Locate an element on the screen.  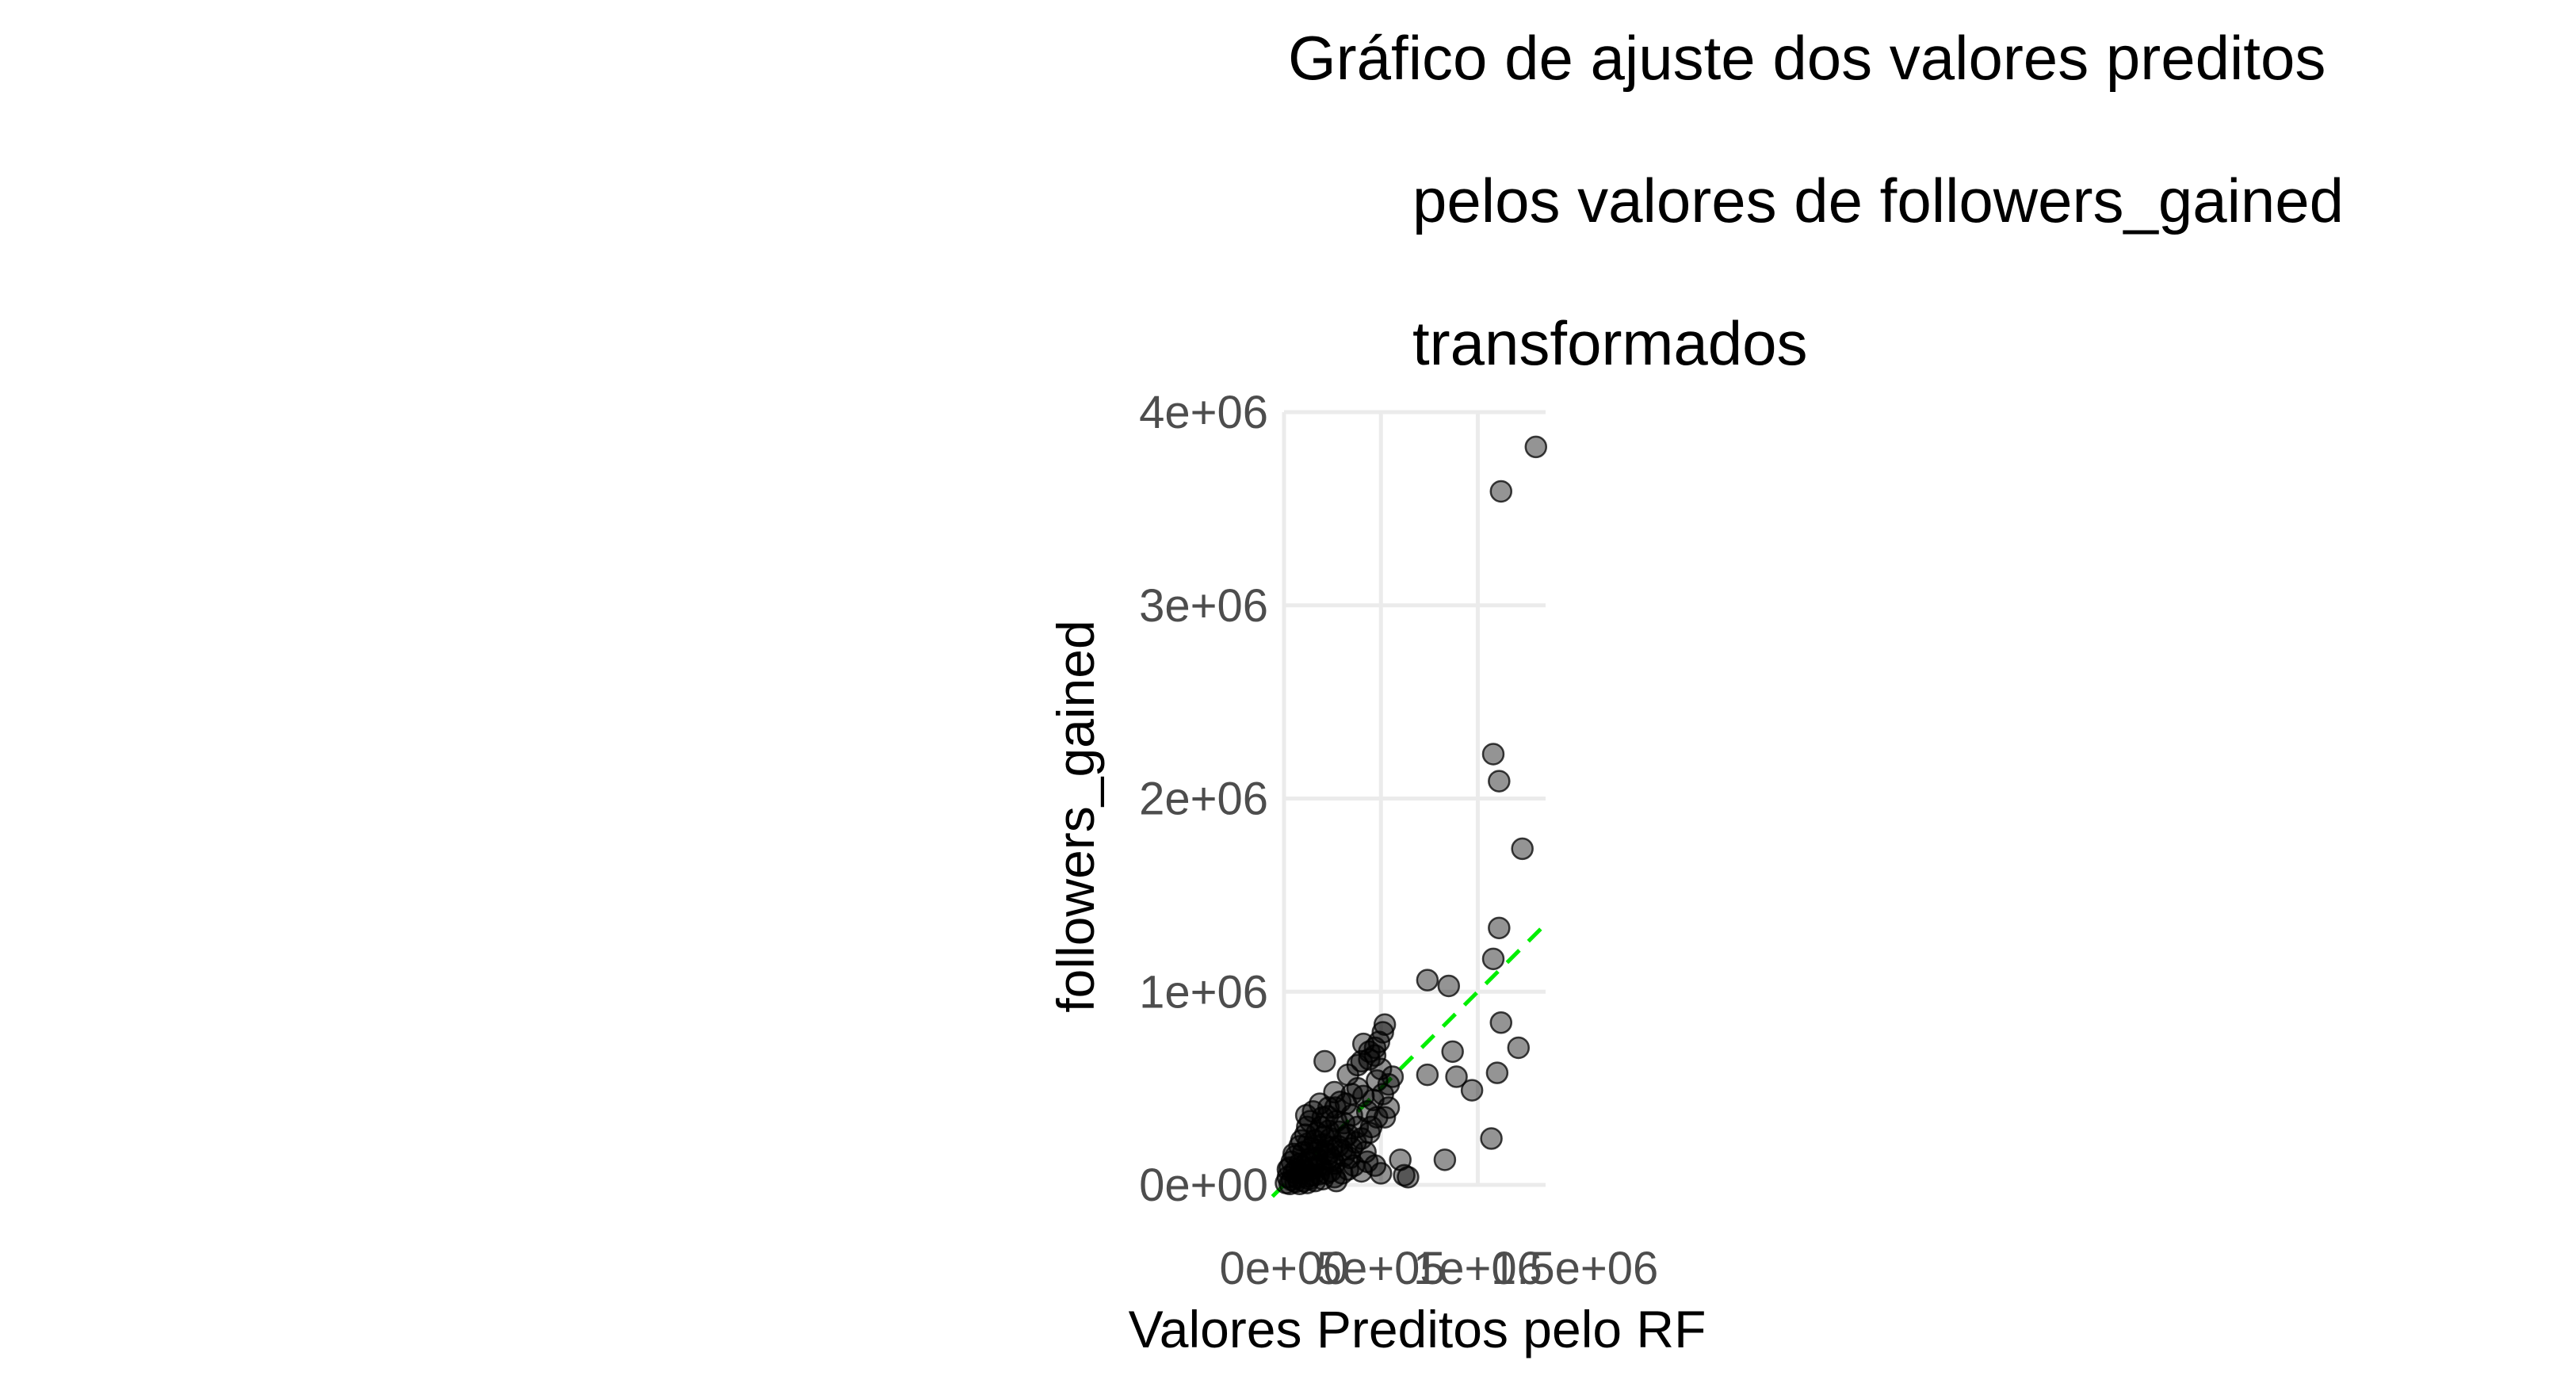
points-layer is located at coordinates (1411, 816).